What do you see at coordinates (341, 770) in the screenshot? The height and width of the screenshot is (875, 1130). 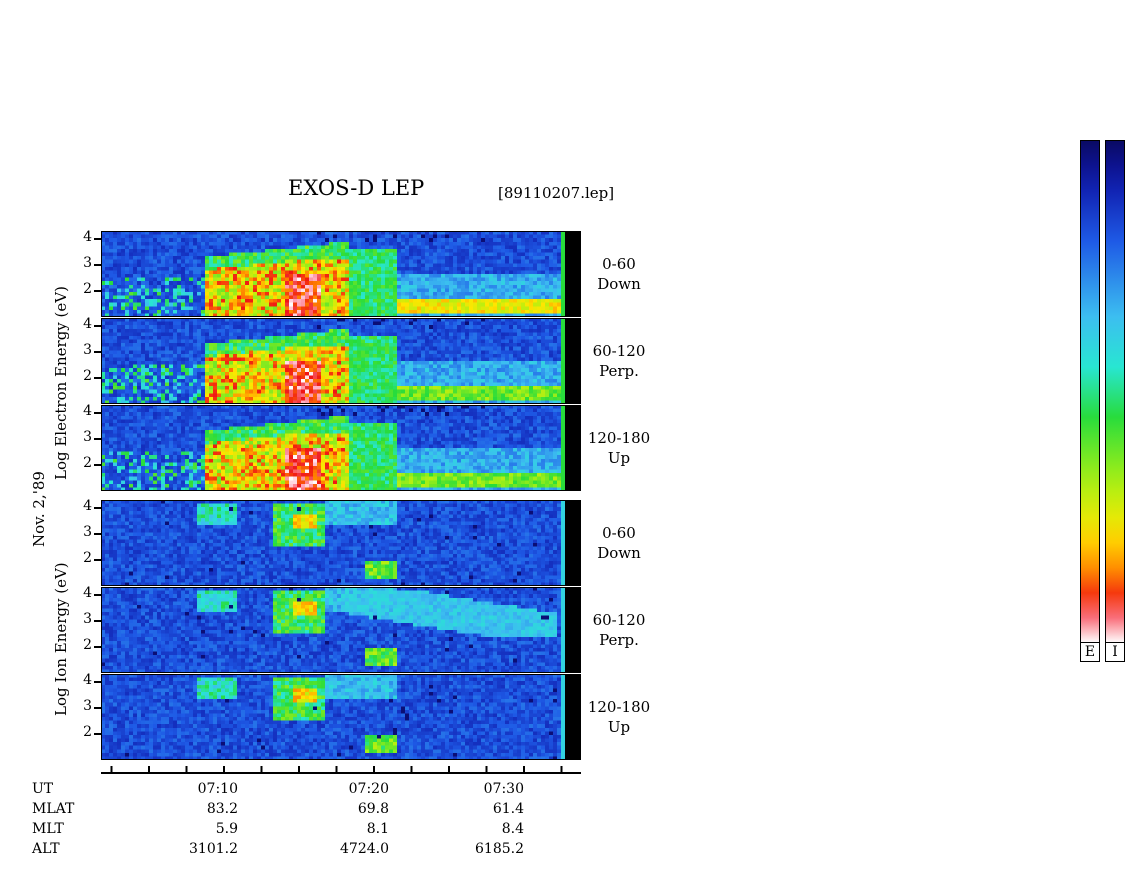 I see `time-axis` at bounding box center [341, 770].